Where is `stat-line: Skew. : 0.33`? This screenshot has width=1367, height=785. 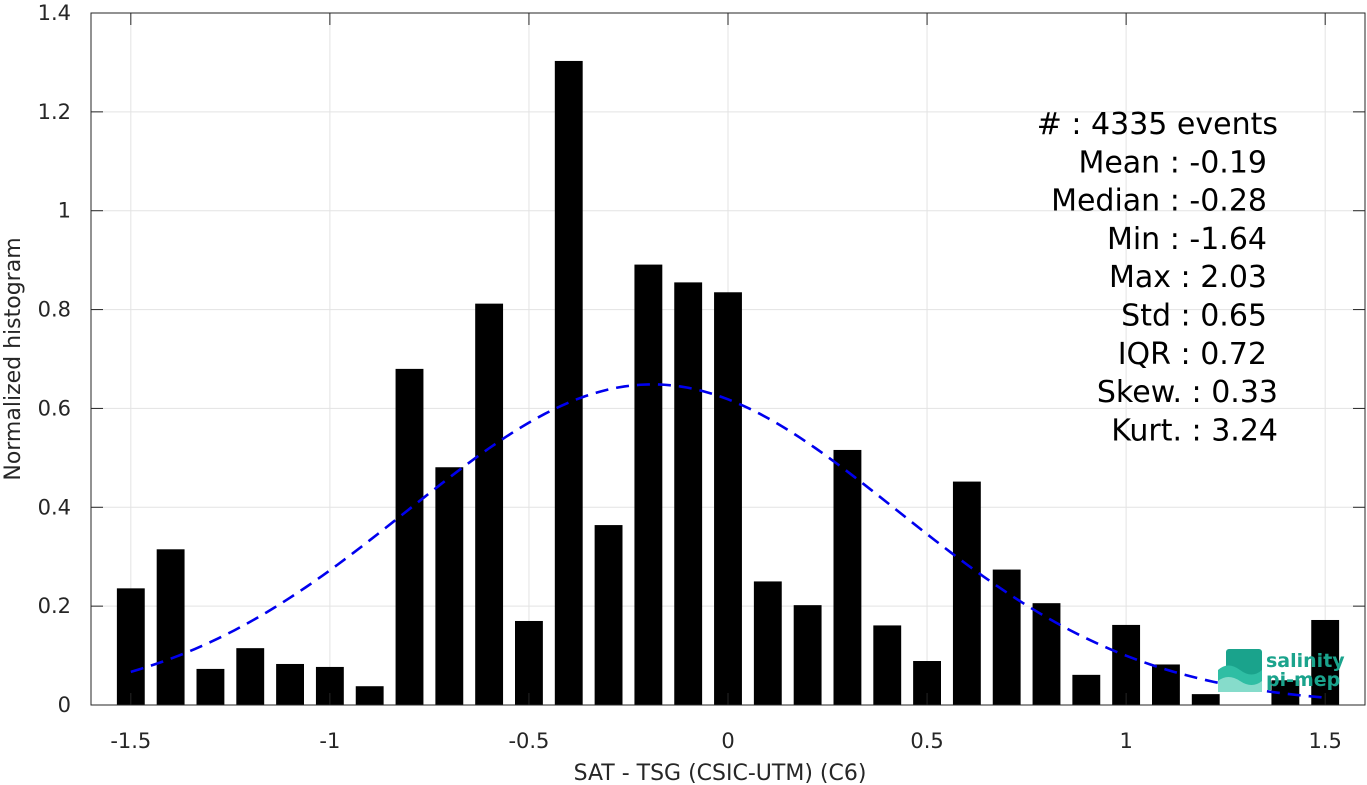 stat-line: Skew. : 0.33 is located at coordinates (1187, 392).